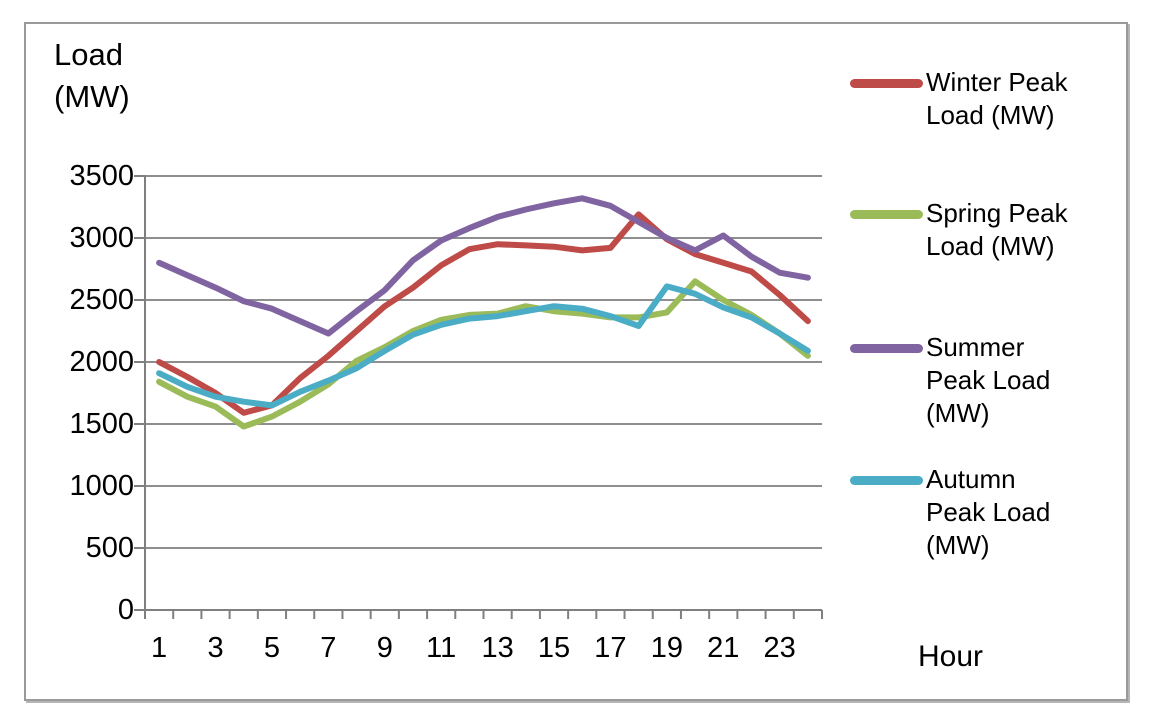  I want to click on y-axis-tick-label: 0, so click(125, 610).